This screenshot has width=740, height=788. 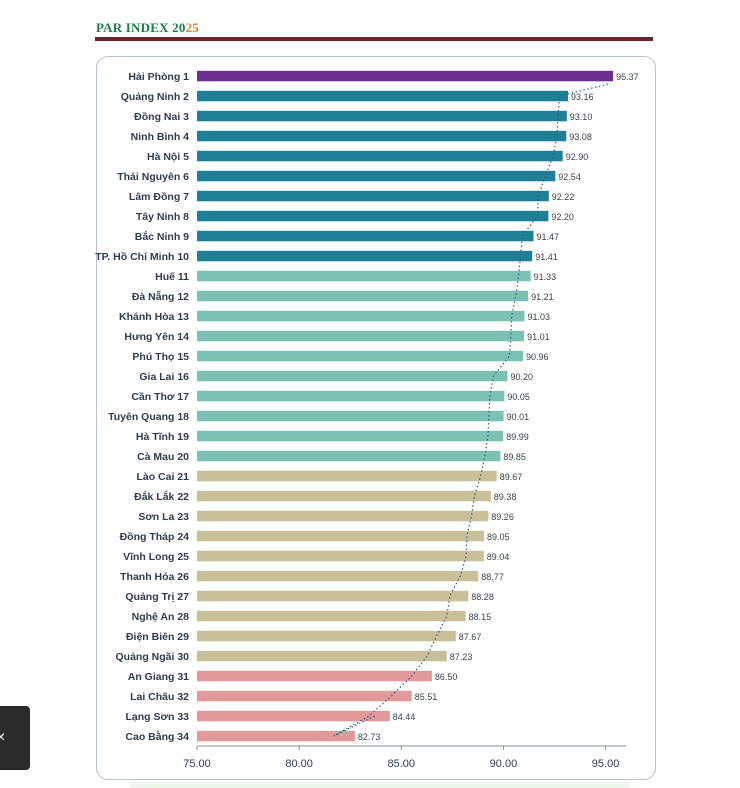 I want to click on category-label: Quảng Ngãi 30, so click(x=152, y=657).